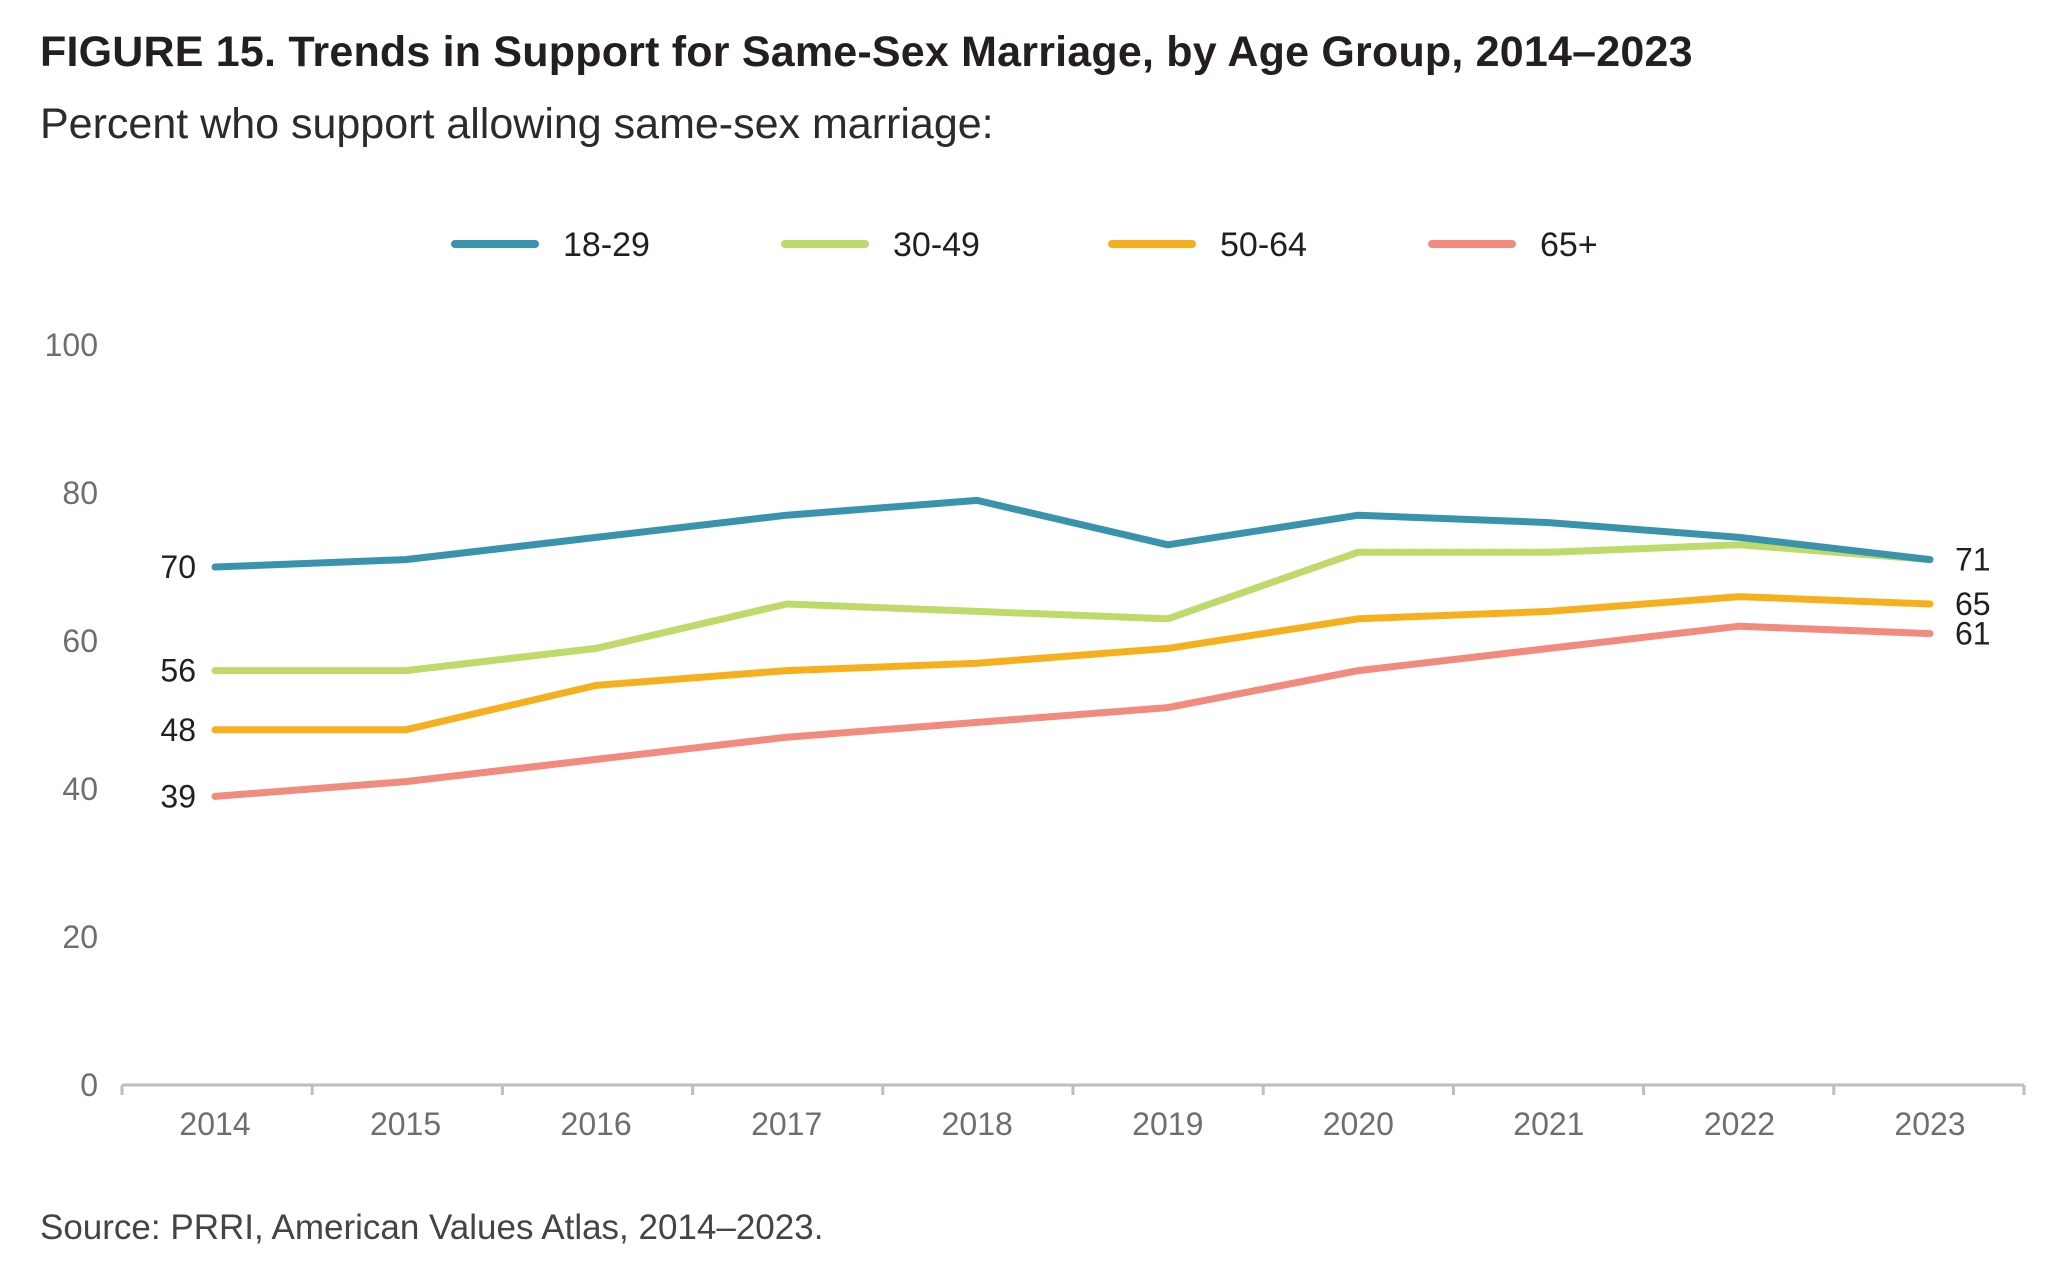  I want to click on x-tick-label: 2020, so click(1358, 1124).